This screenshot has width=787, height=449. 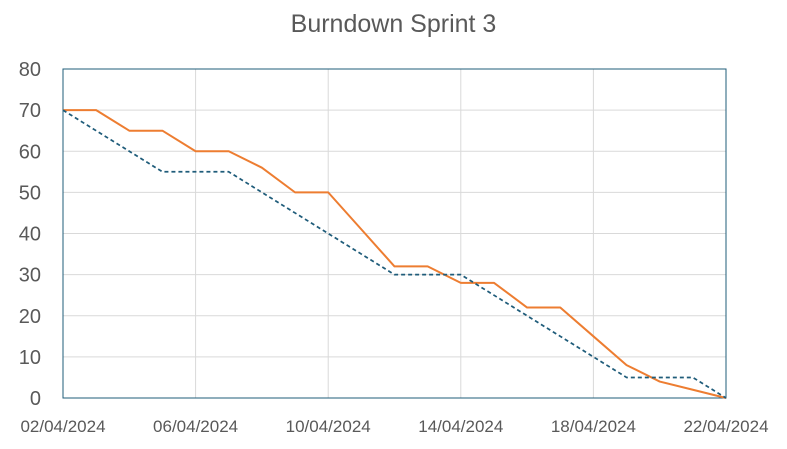 I want to click on y-tick-label: 10, so click(x=30, y=358).